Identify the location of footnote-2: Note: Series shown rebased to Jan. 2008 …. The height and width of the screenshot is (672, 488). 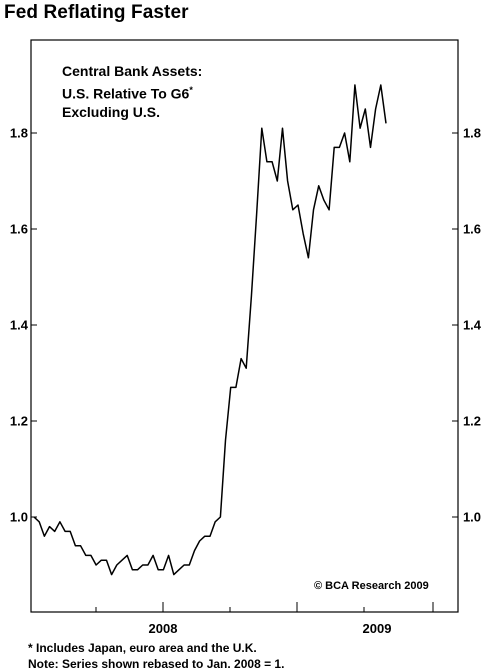
(156, 664).